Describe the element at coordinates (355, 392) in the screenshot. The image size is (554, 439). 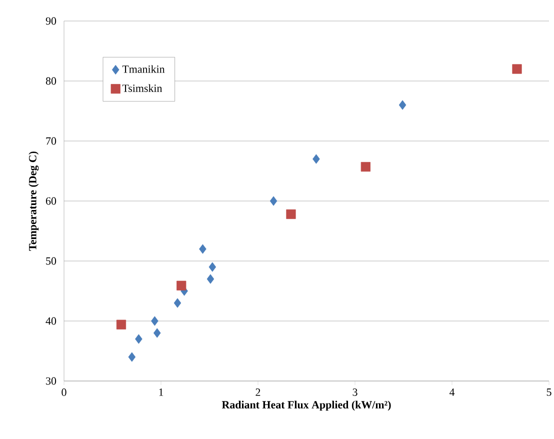
I see `x-tick-label: 3` at that location.